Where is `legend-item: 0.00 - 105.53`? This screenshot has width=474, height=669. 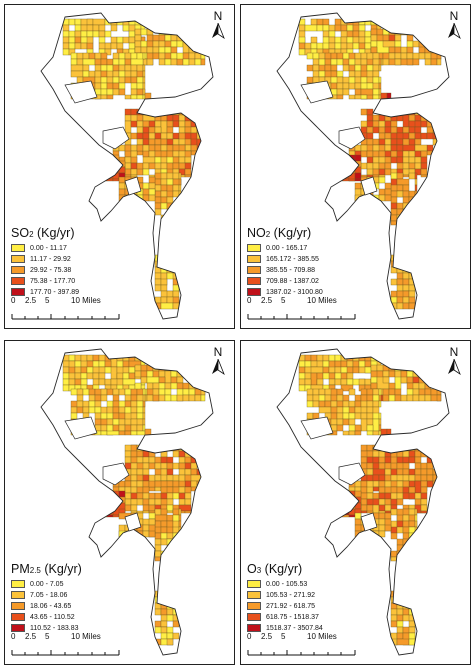 legend-item: 0.00 - 105.53 is located at coordinates (285, 584).